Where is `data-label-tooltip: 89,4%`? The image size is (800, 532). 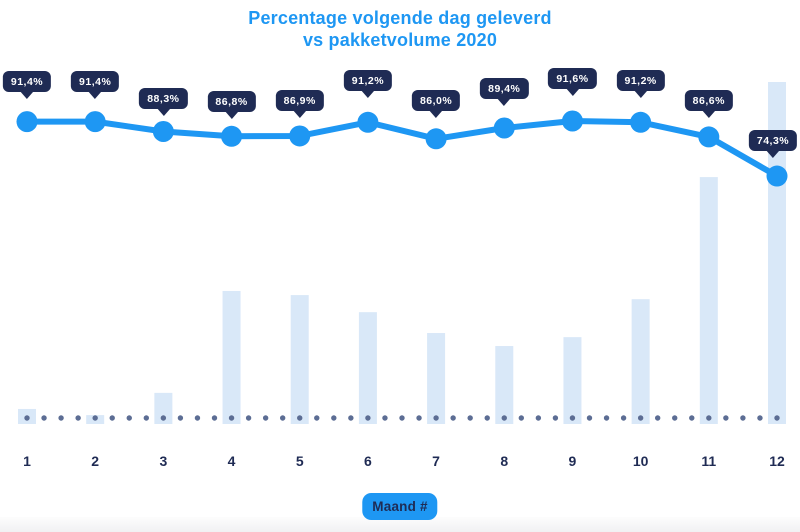
data-label-tooltip: 89,4% is located at coordinates (504, 88).